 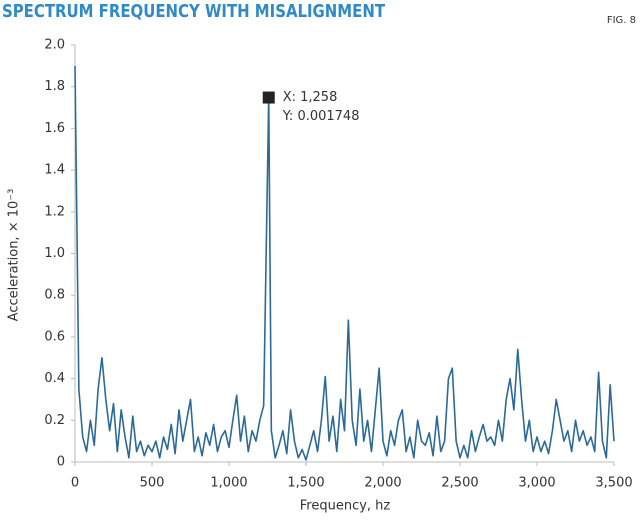 What do you see at coordinates (310, 97) in the screenshot?
I see `data-tip-x: X: 1,258` at bounding box center [310, 97].